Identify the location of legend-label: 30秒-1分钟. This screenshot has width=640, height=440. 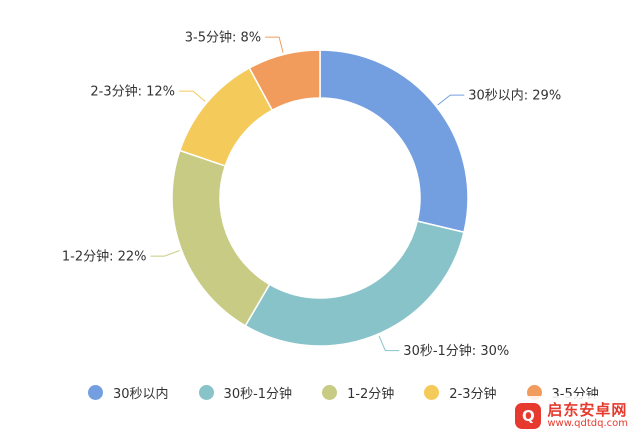
(258, 394).